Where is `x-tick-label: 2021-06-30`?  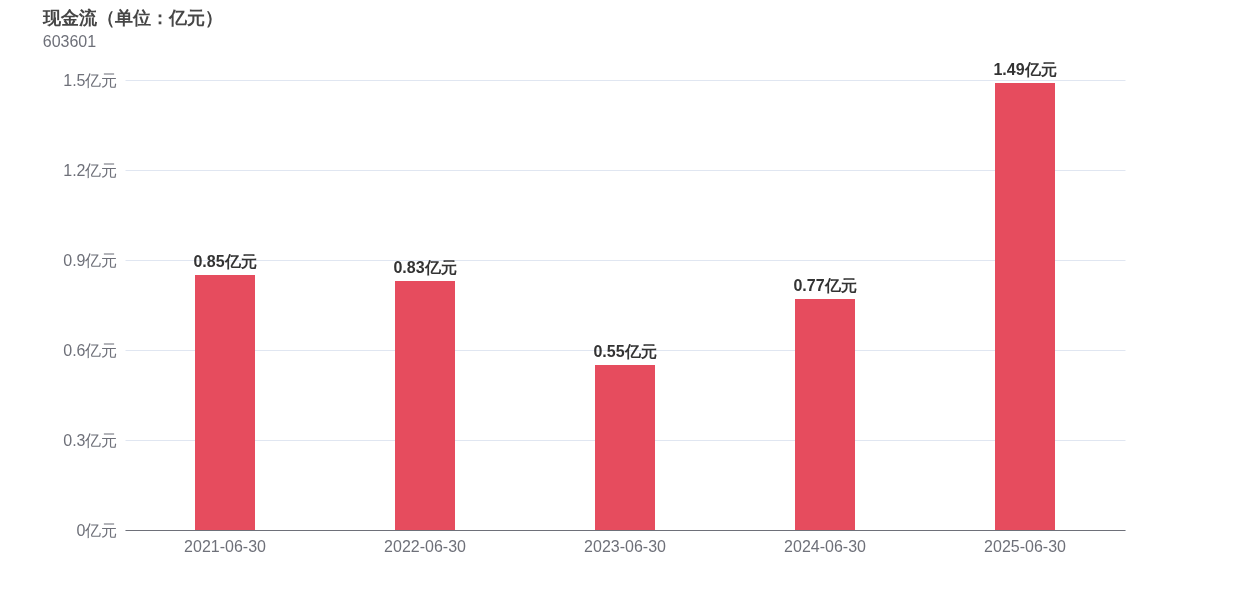 x-tick-label: 2021-06-30 is located at coordinates (225, 546).